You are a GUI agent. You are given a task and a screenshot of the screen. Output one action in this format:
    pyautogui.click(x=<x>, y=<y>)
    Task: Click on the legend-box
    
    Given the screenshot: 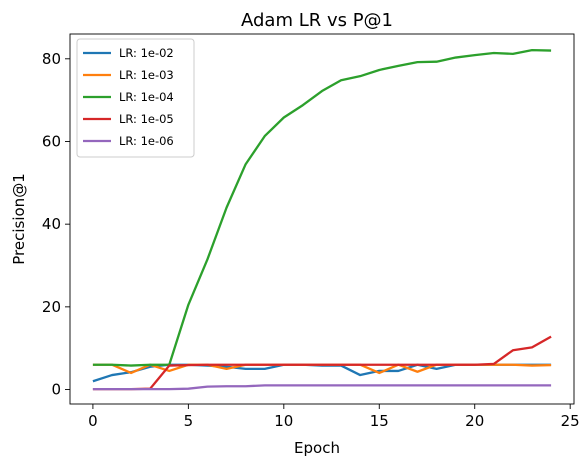 What is the action you would take?
    pyautogui.click(x=135, y=98)
    